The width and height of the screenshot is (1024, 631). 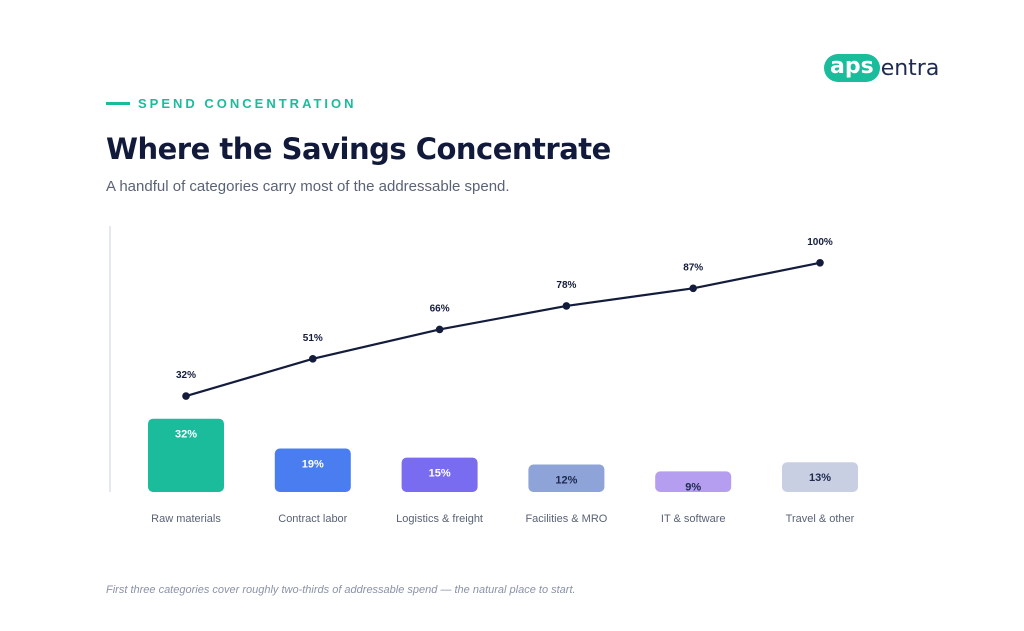 What do you see at coordinates (247, 103) in the screenshot?
I see `eyebrow-label: SPEND CONCENTRATION` at bounding box center [247, 103].